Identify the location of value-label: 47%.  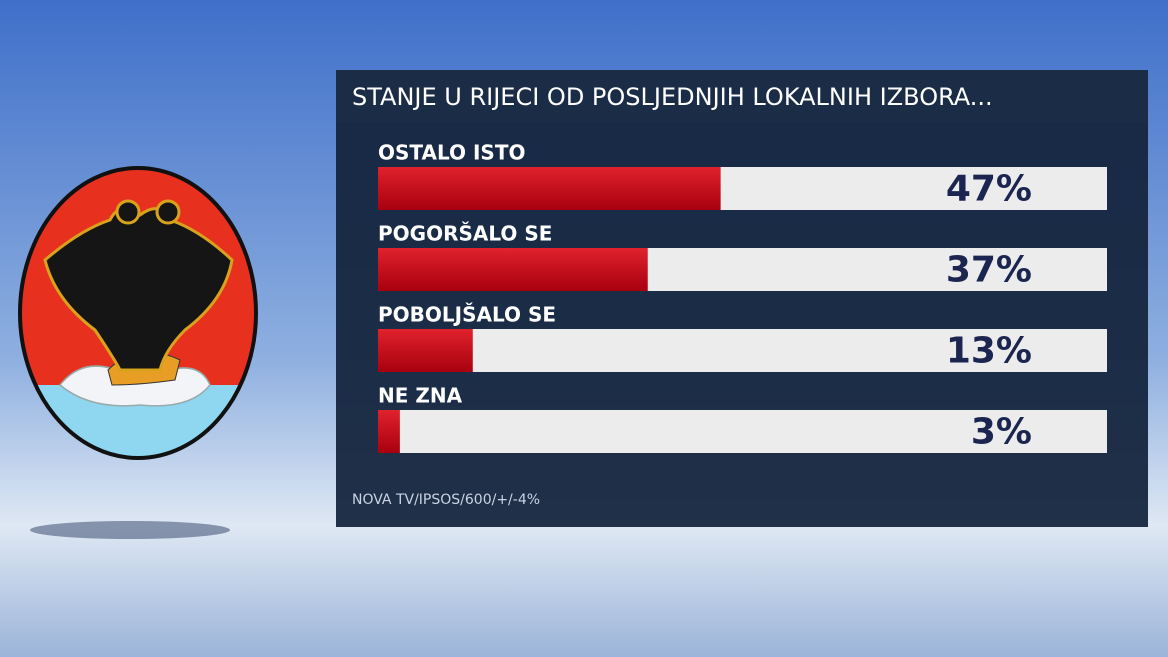
(989, 189).